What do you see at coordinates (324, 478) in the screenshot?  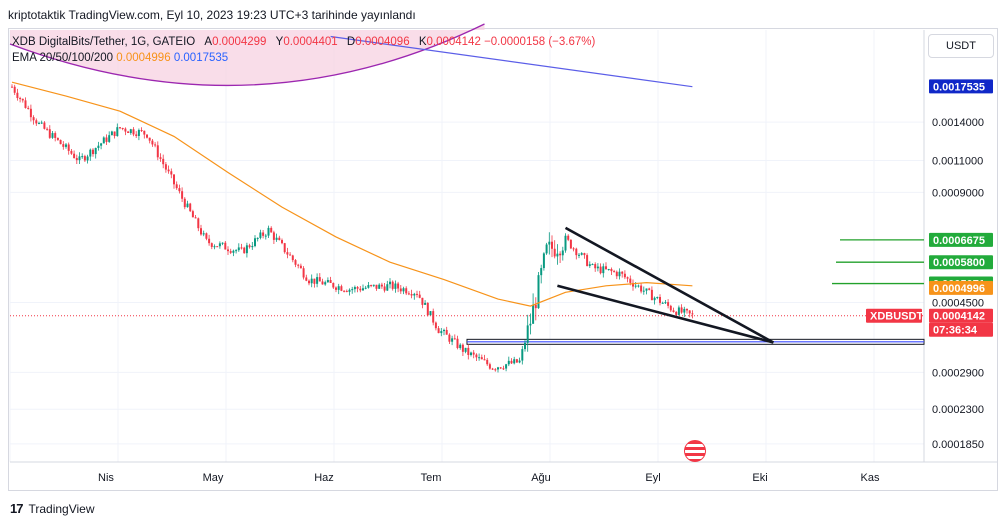 I see `time-tick-label: Haz` at bounding box center [324, 478].